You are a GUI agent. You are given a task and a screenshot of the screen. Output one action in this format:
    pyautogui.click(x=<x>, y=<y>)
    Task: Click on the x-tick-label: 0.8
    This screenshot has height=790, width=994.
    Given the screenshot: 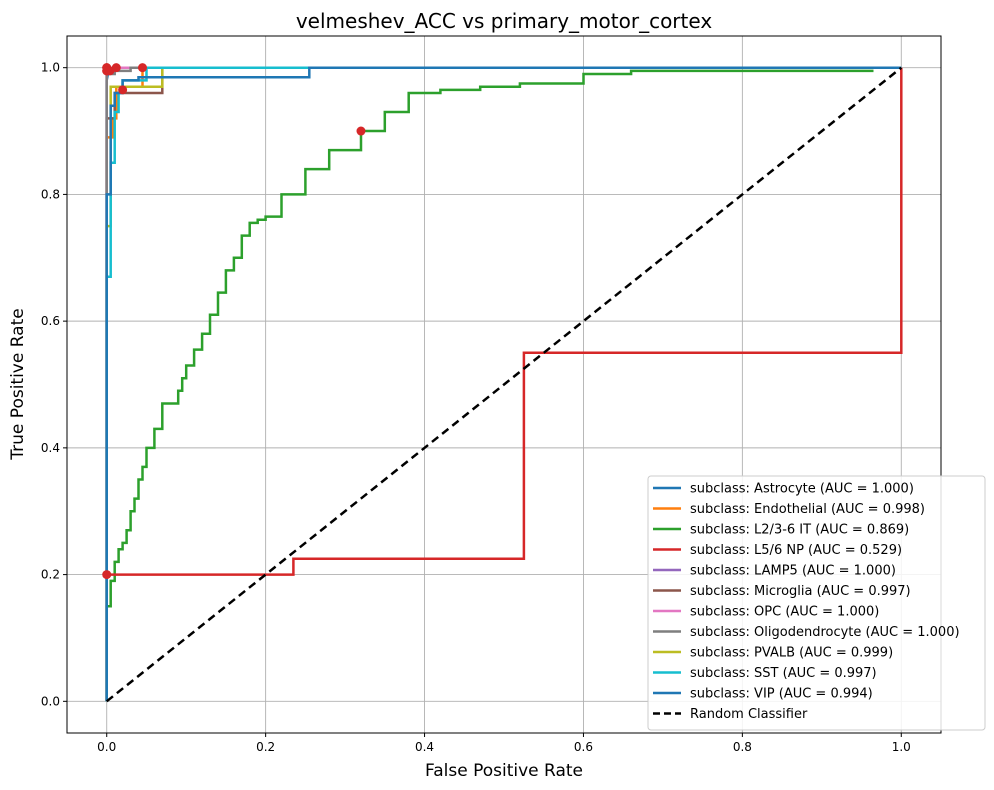 What is the action you would take?
    pyautogui.click(x=742, y=747)
    